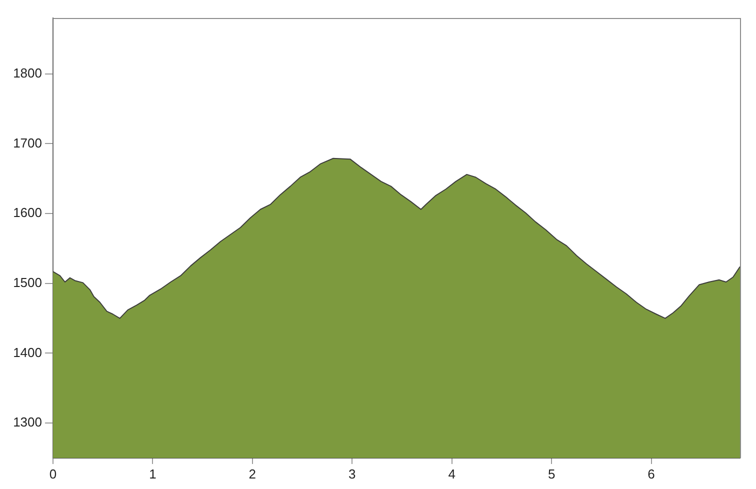 The height and width of the screenshot is (489, 756). What do you see at coordinates (27, 282) in the screenshot?
I see `y-tick-label: 1500` at bounding box center [27, 282].